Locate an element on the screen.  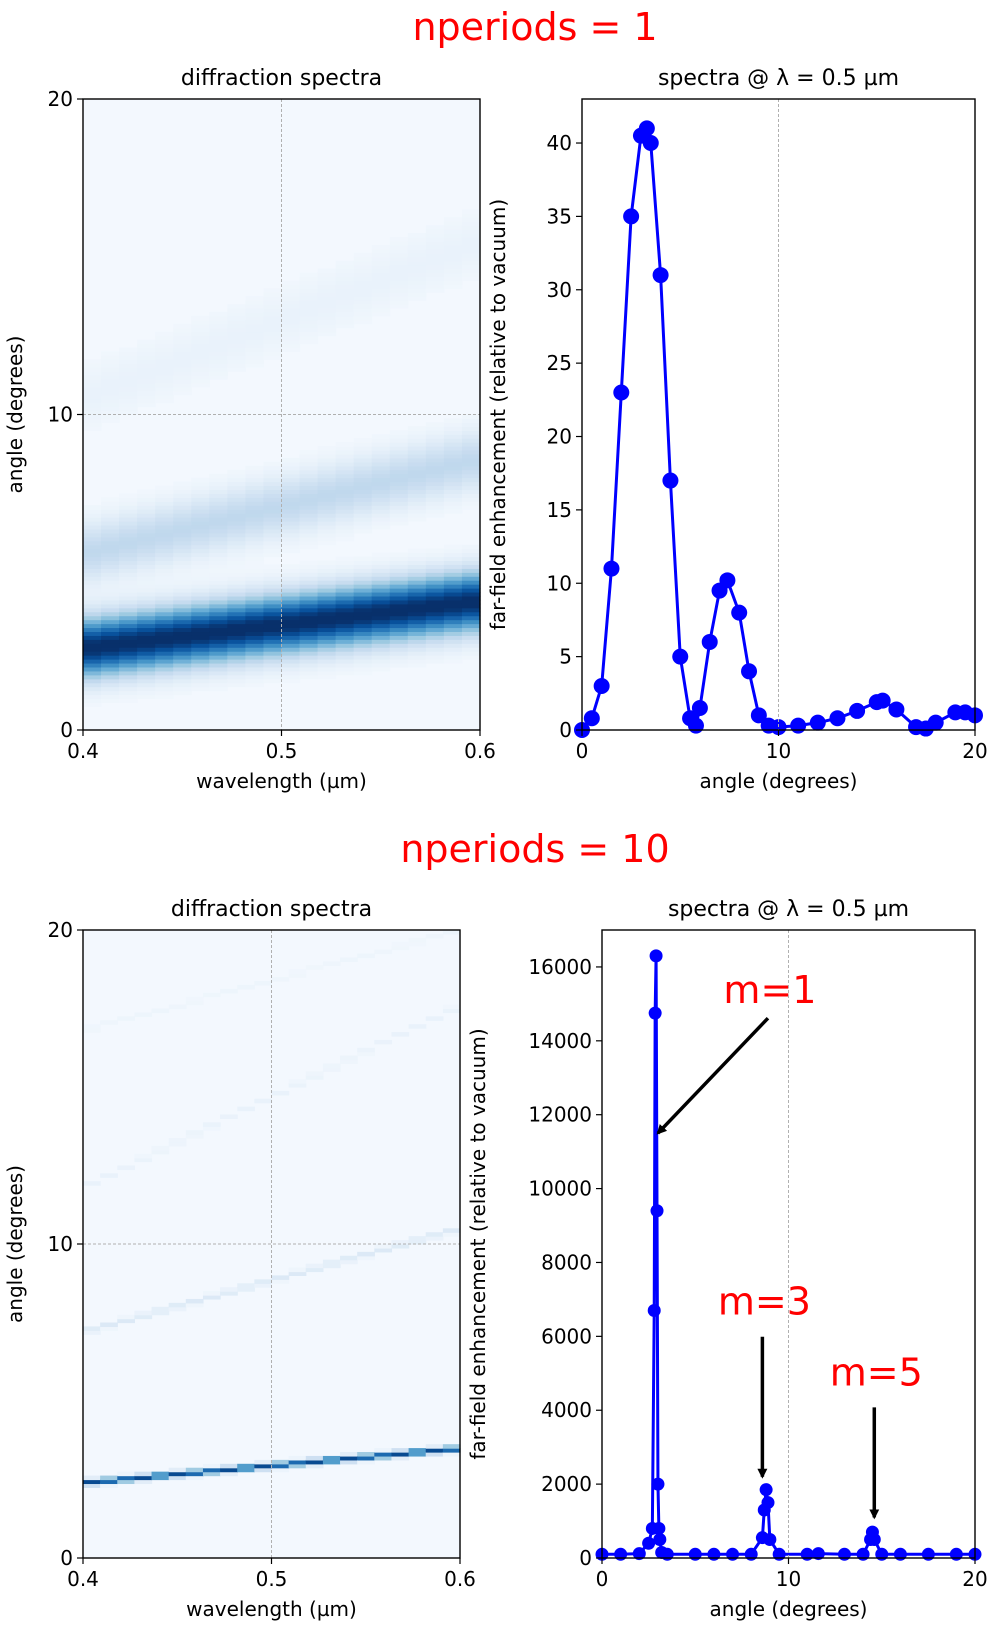
y-tick-label: 5 is located at coordinates (565, 657).